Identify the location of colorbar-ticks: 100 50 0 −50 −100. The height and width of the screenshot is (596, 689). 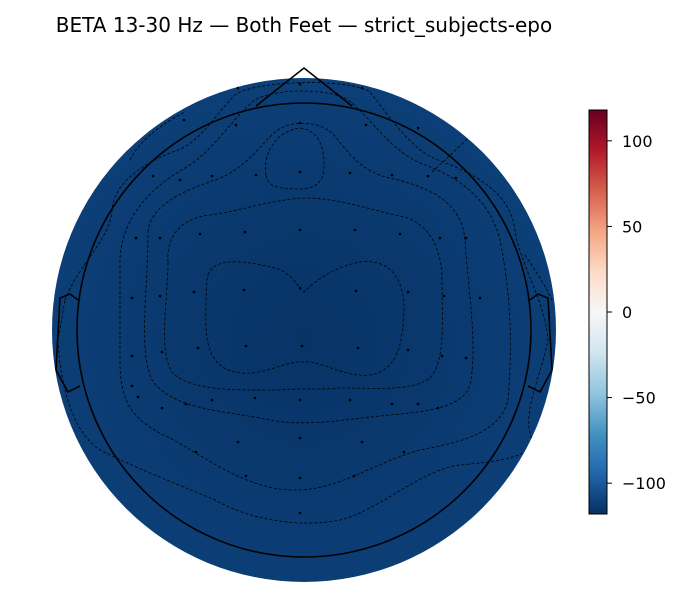
(636, 312).